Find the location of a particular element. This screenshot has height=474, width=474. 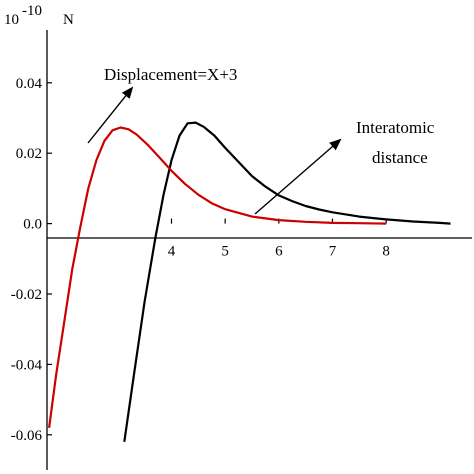

annotation-interatomic-line1: Interatomic is located at coordinates (395, 127).